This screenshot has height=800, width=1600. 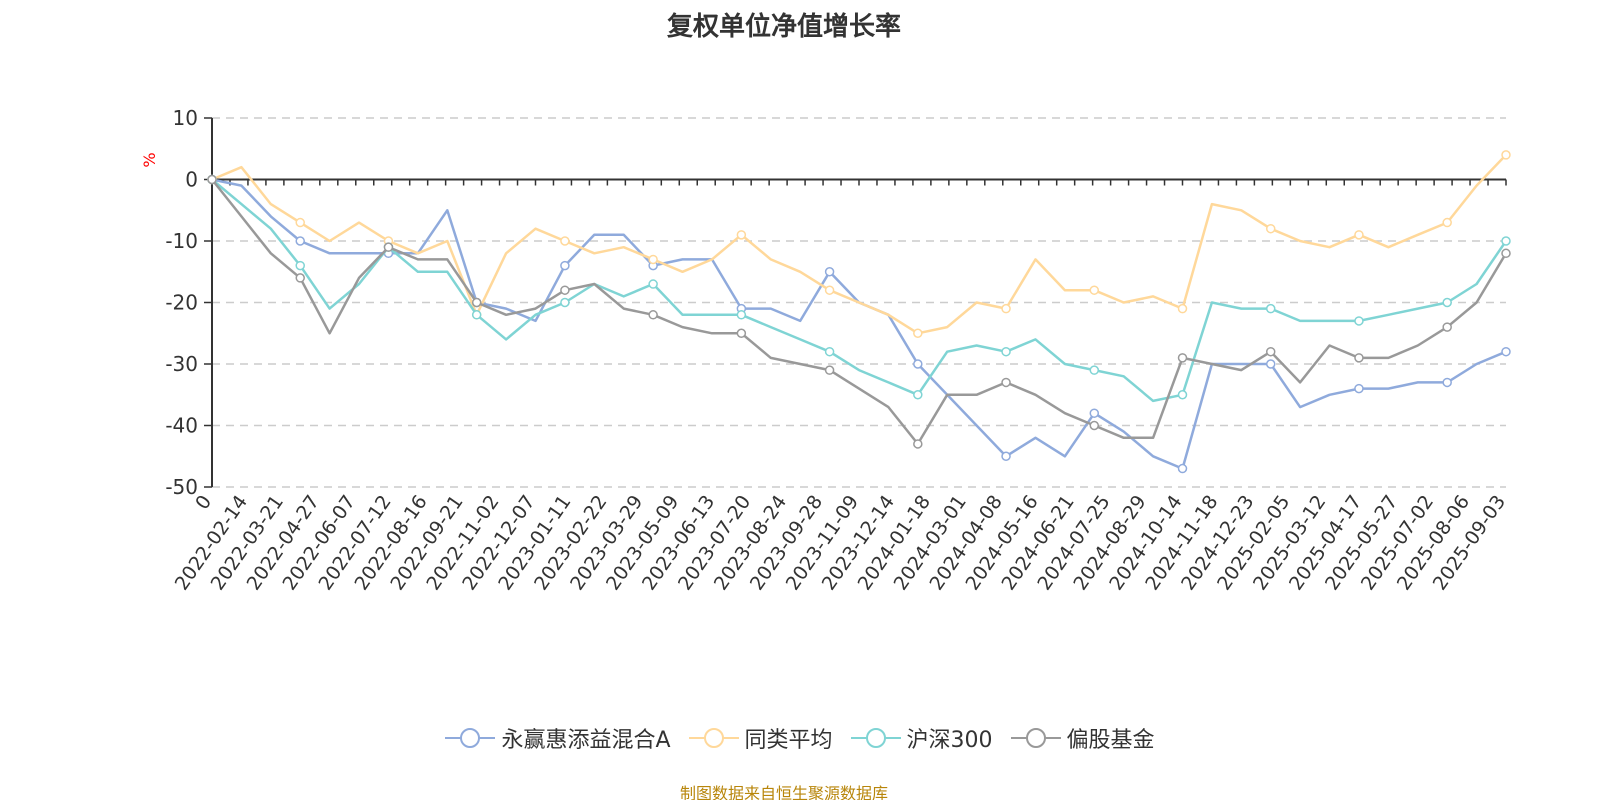 I want to click on y-tick-label: -50, so click(x=181, y=487).